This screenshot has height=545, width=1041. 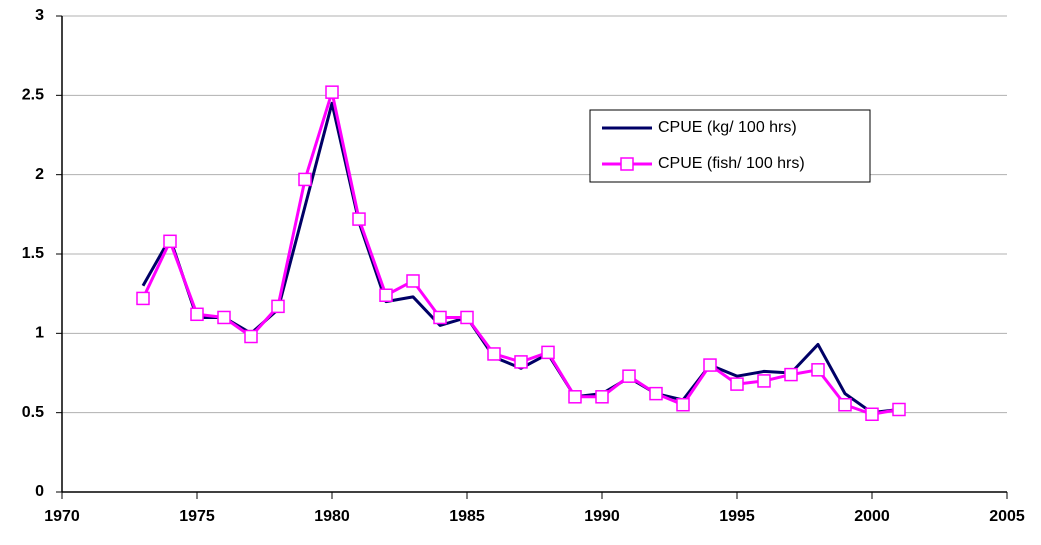 I want to click on y-tick-label: 3, so click(x=39, y=15).